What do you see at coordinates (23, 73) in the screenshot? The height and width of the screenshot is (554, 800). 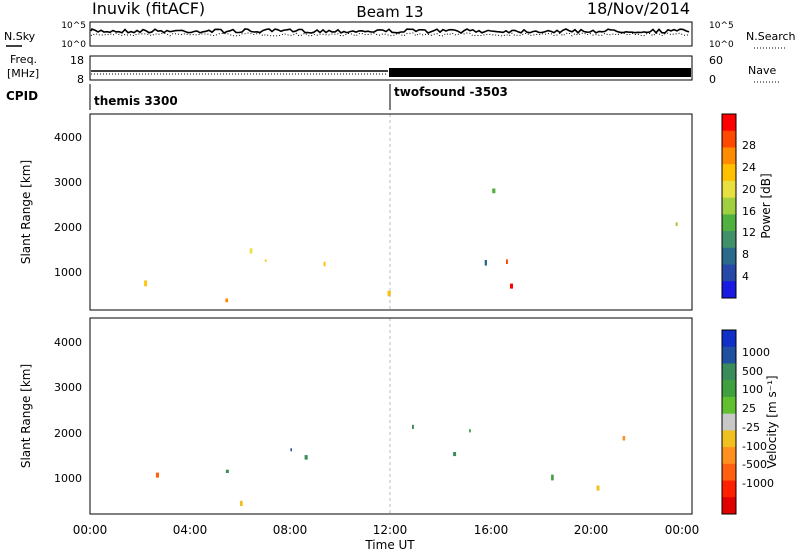 I see `freq-unit: [MHz]` at bounding box center [23, 73].